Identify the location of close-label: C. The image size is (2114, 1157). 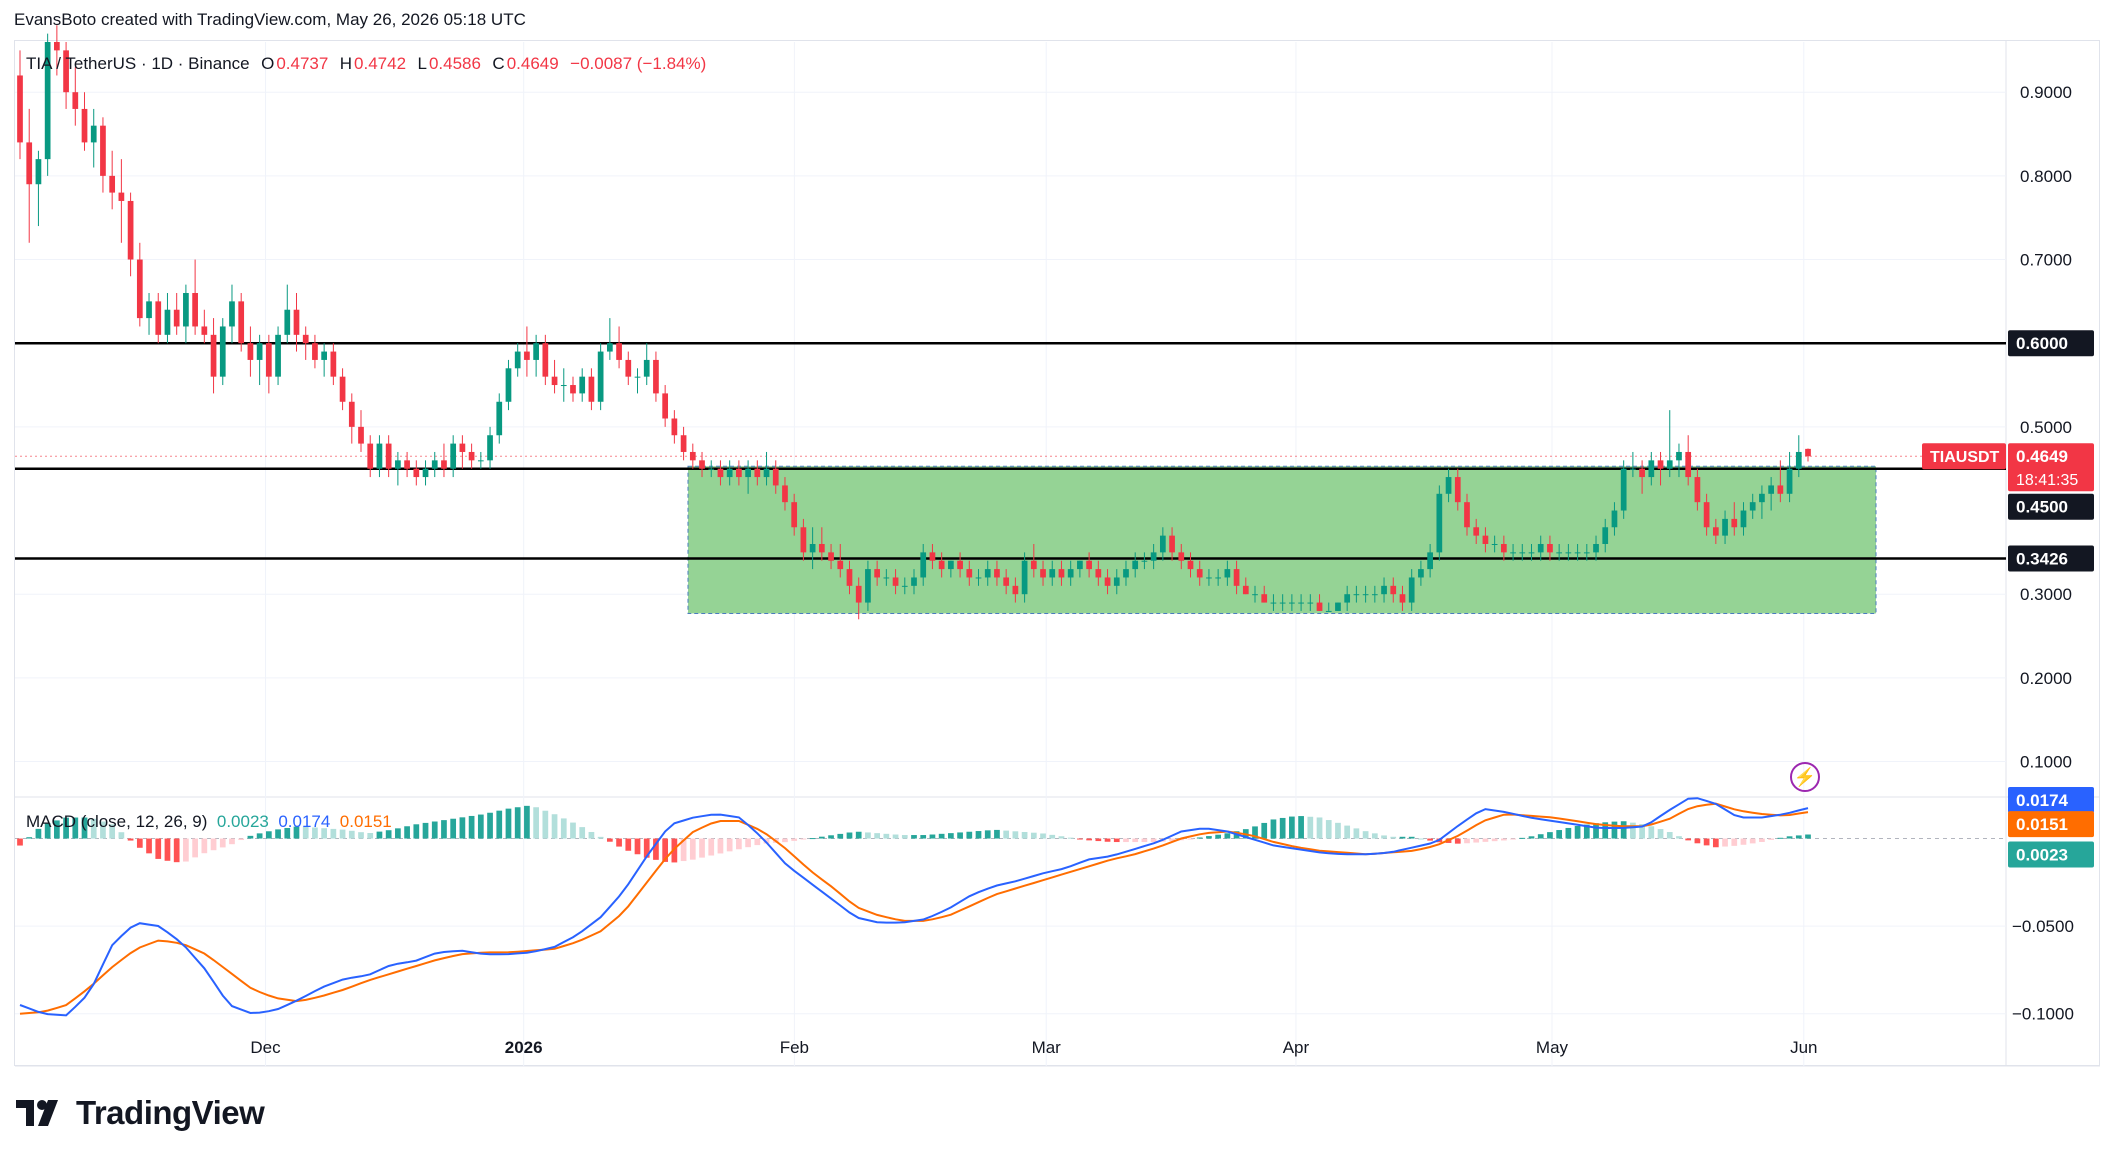
(498, 63).